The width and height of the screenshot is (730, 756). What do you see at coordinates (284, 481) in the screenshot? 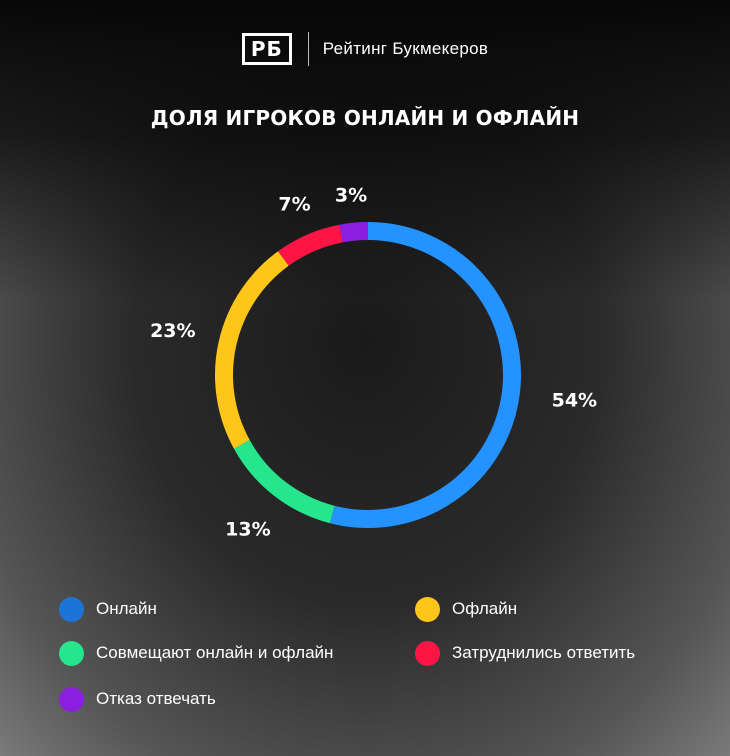
I see `donut-slice-combined` at bounding box center [284, 481].